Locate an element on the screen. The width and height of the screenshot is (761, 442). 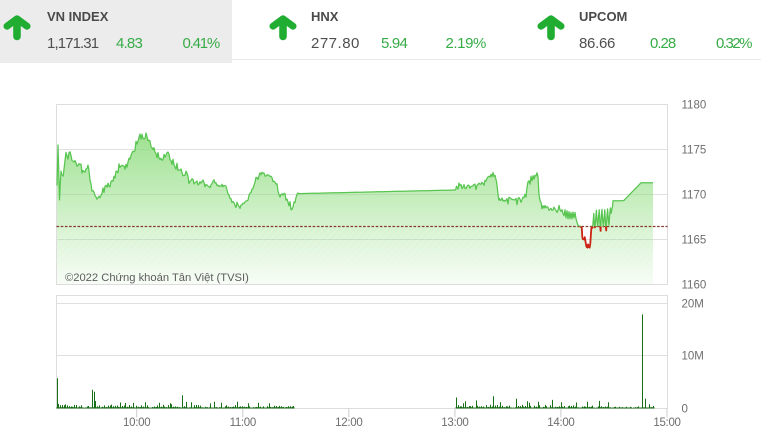
svg-text:©2022 Chứng khoán Tân Việt (TV: ©2022 Chứng khoán Tân Việt (TVSI) is located at coordinates (157, 278).